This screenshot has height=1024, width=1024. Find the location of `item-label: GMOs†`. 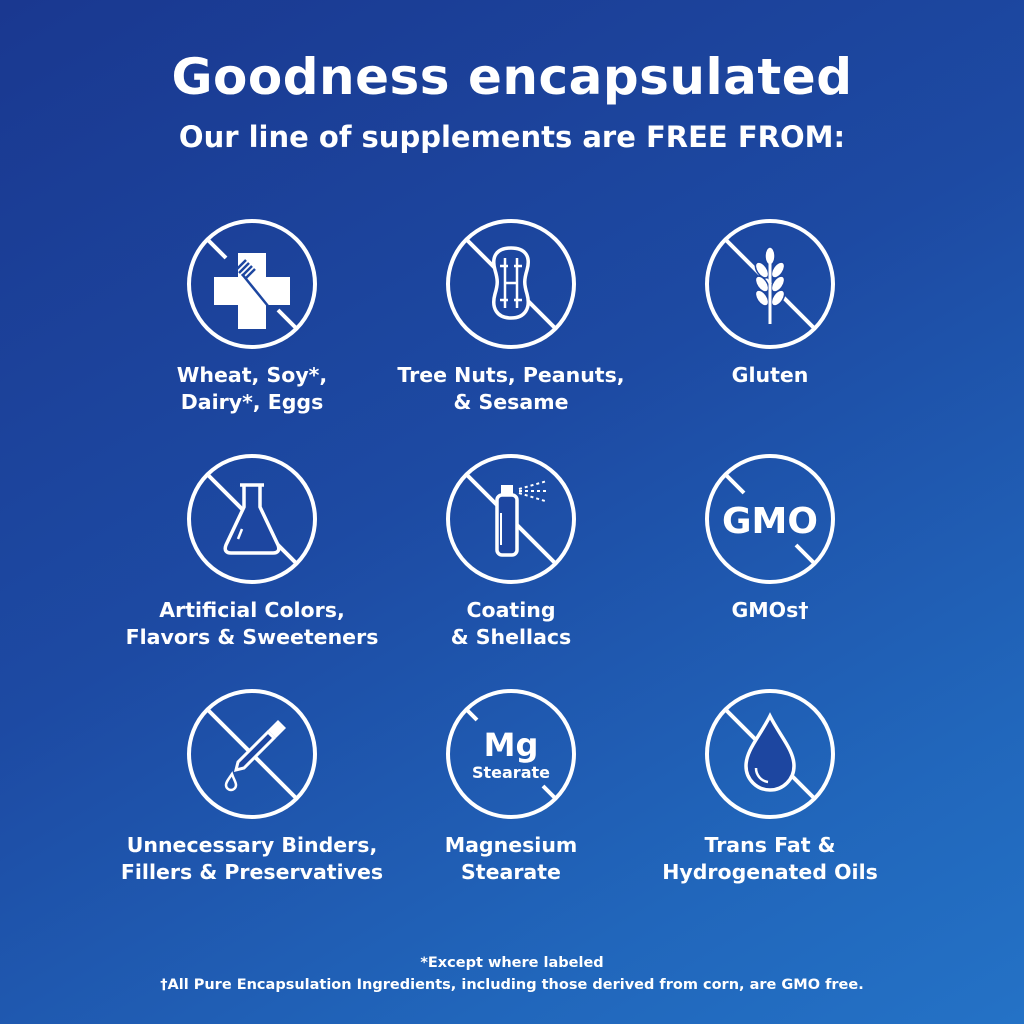

item-label: GMOs† is located at coordinates (770, 610).